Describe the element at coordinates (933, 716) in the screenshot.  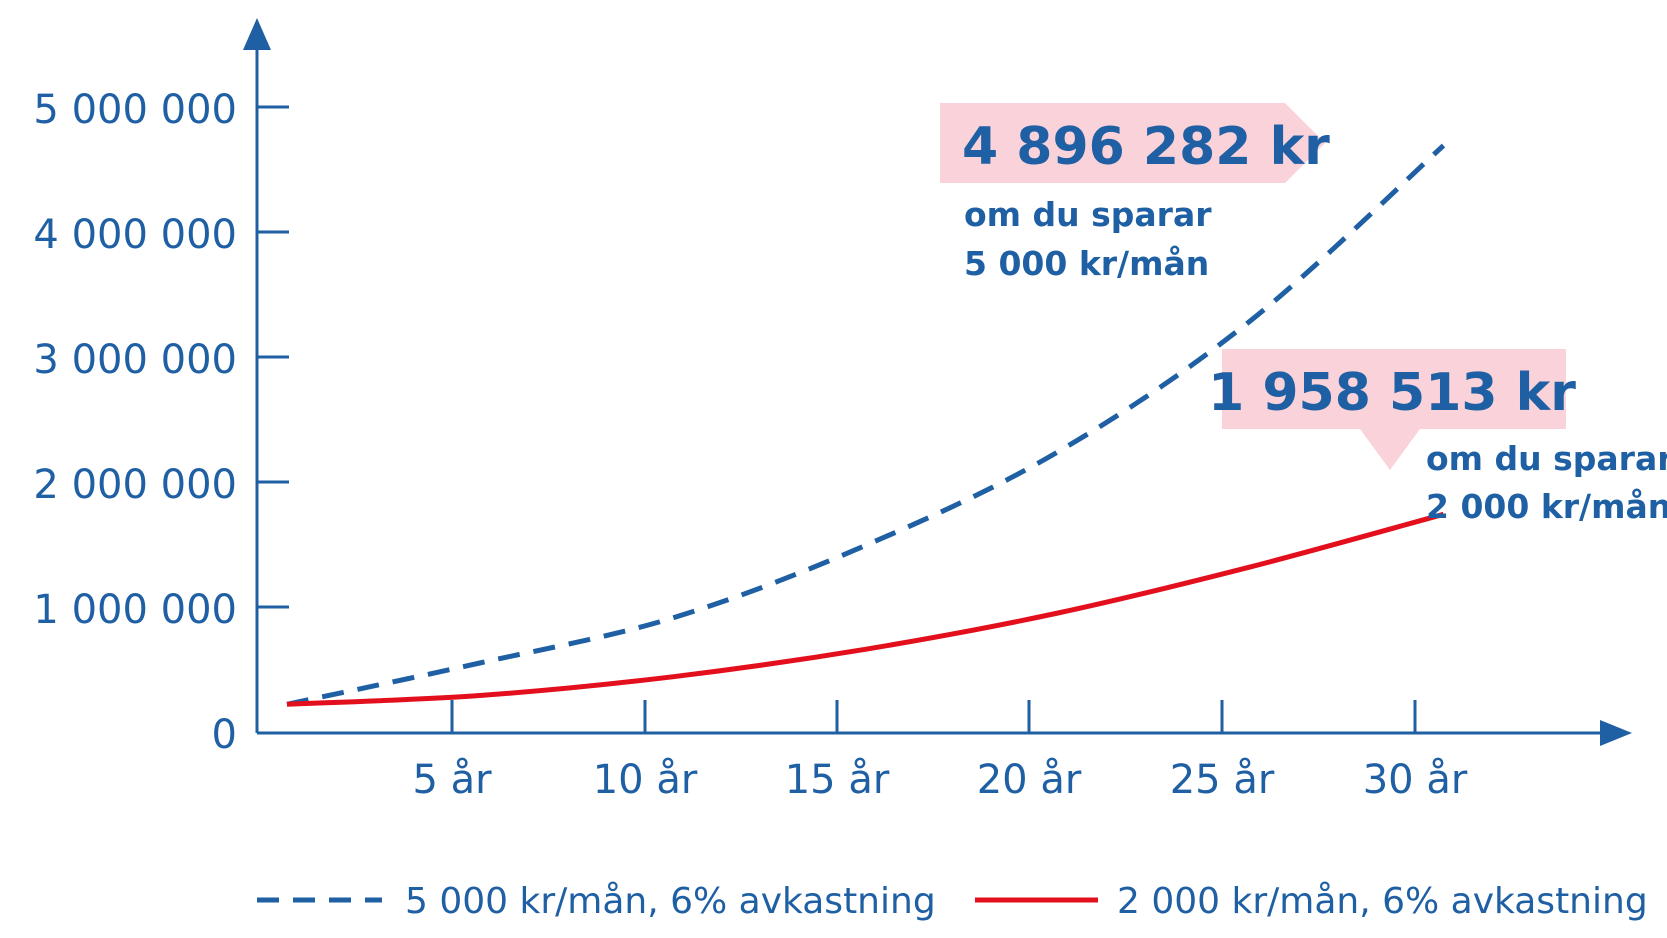
I see `x-ticks` at that location.